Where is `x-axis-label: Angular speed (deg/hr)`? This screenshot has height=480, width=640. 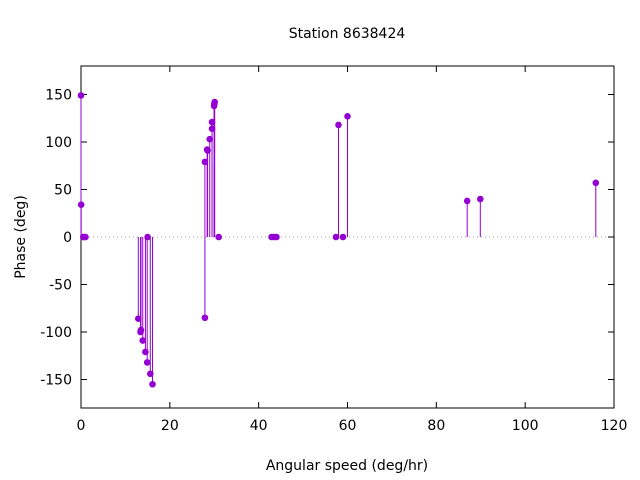 x-axis-label: Angular speed (deg/hr) is located at coordinates (347, 466).